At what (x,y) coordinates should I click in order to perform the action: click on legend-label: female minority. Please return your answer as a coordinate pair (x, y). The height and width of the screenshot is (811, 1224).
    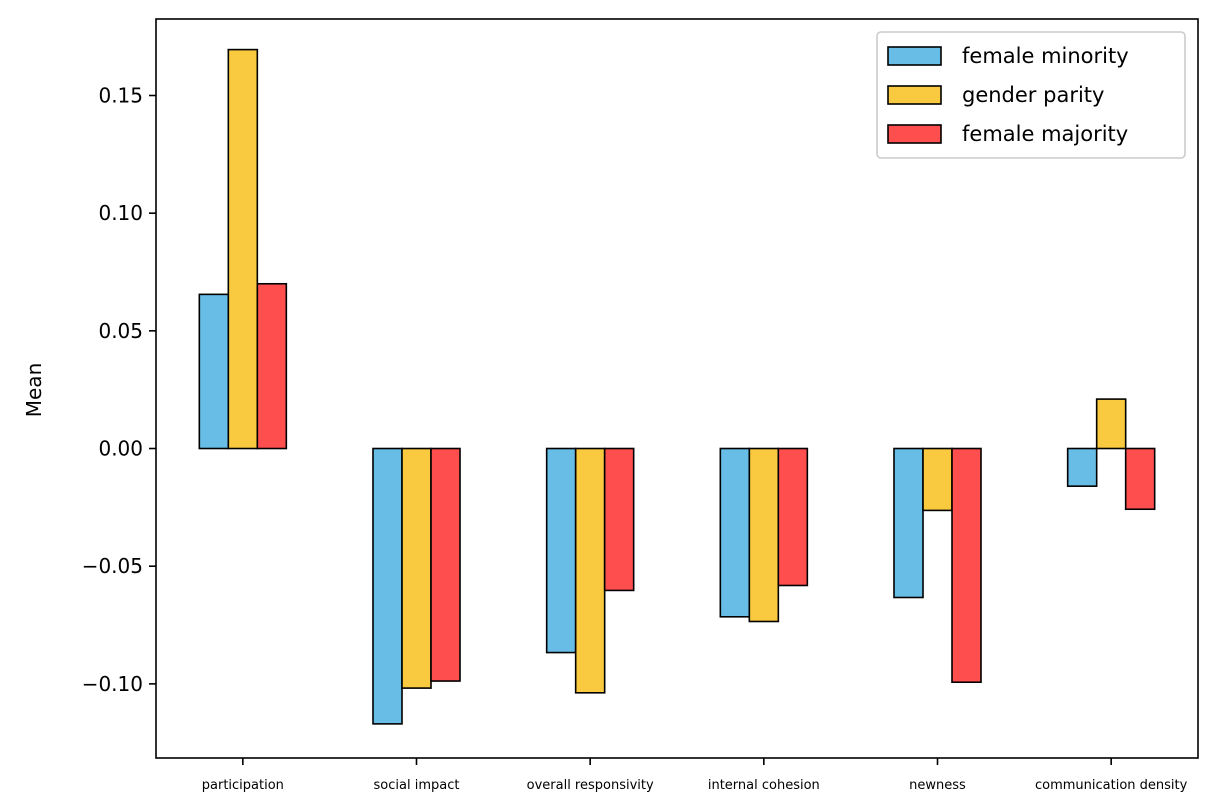
    Looking at the image, I should click on (1045, 56).